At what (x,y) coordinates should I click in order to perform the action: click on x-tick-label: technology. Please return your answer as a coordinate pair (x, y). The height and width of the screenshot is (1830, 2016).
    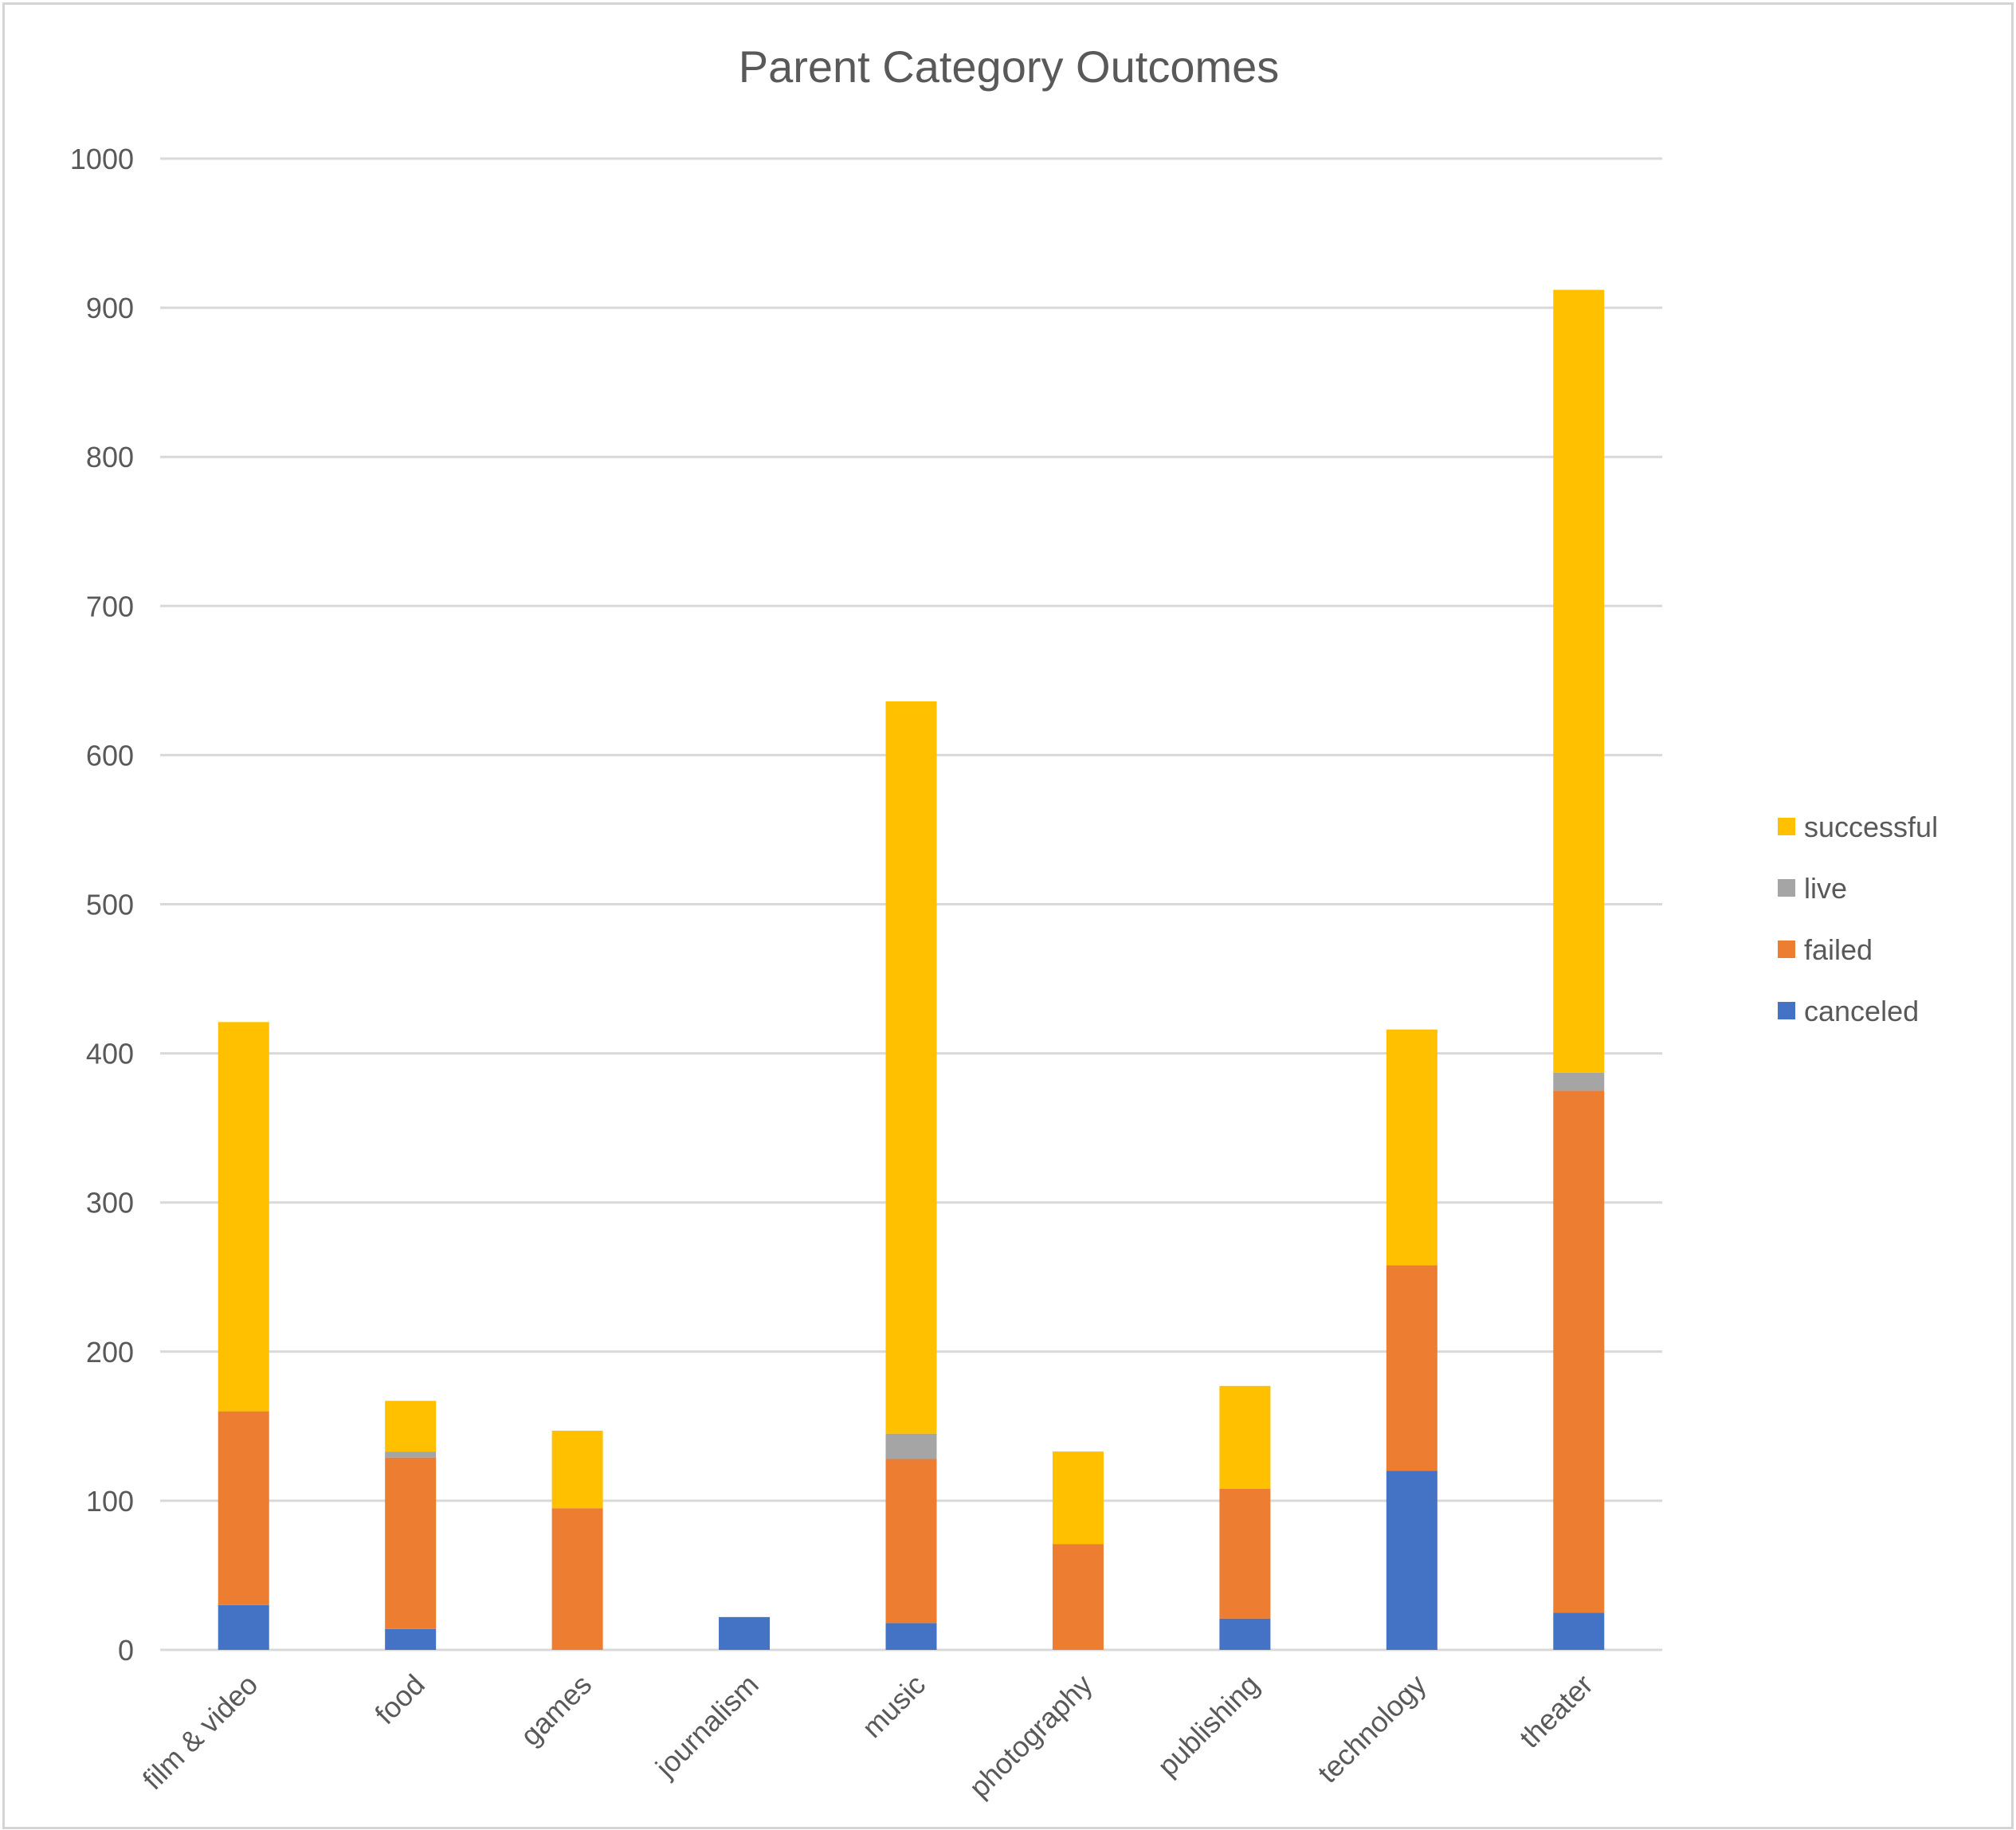
    Looking at the image, I should click on (1371, 1728).